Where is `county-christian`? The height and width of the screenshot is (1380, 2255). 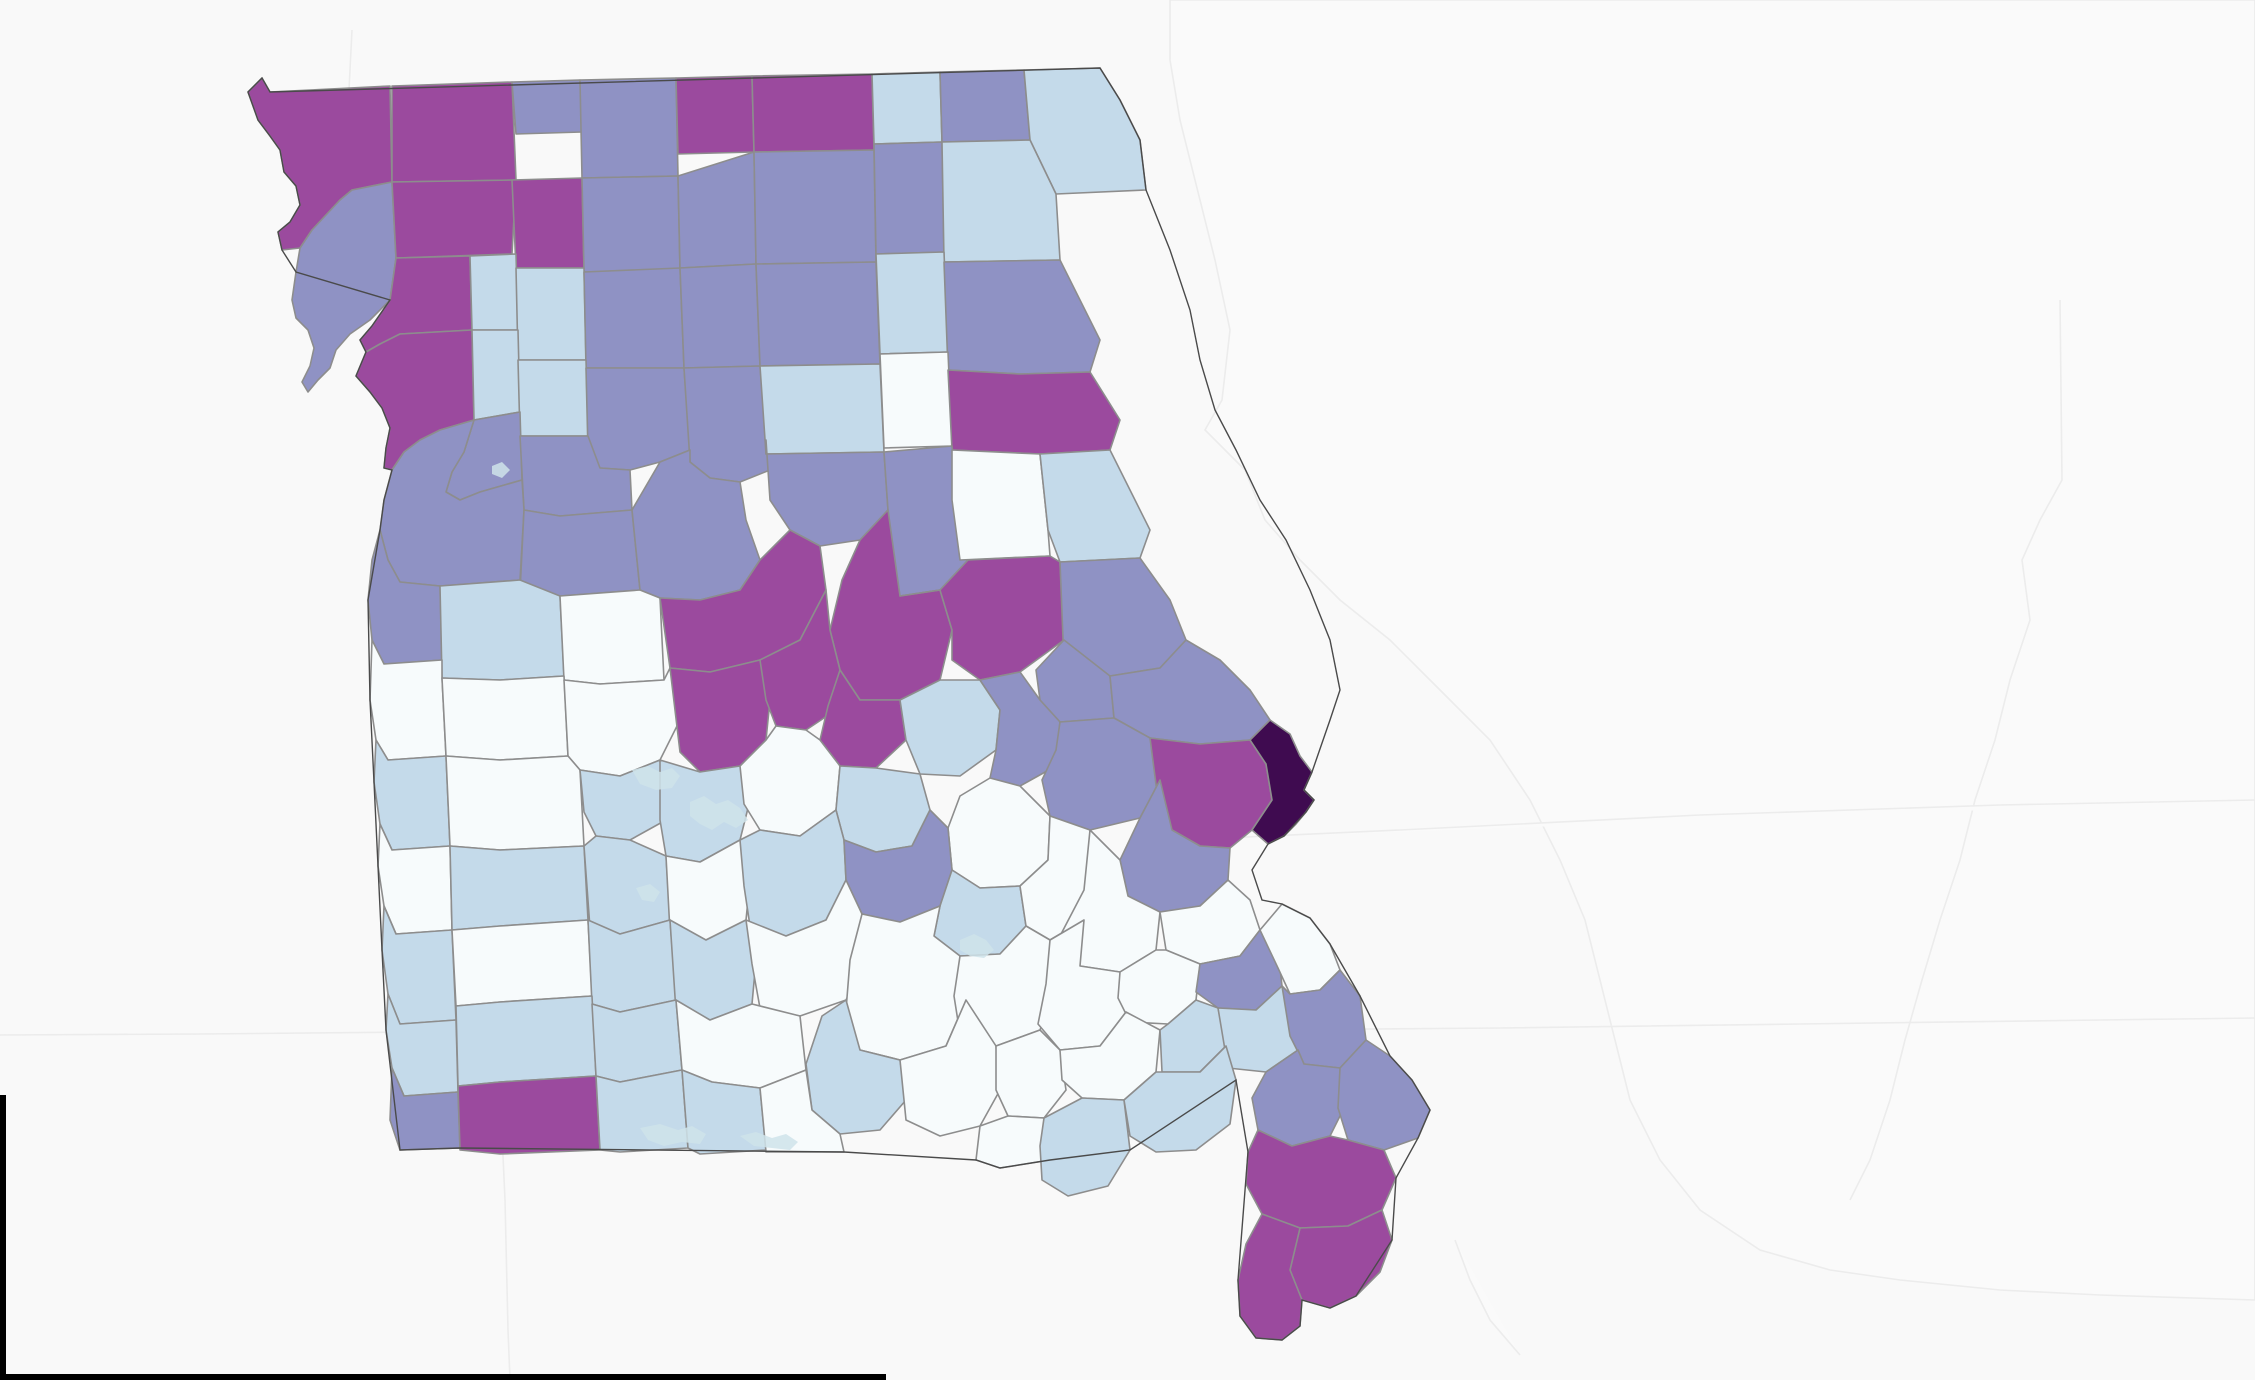 county-christian is located at coordinates (637, 1041).